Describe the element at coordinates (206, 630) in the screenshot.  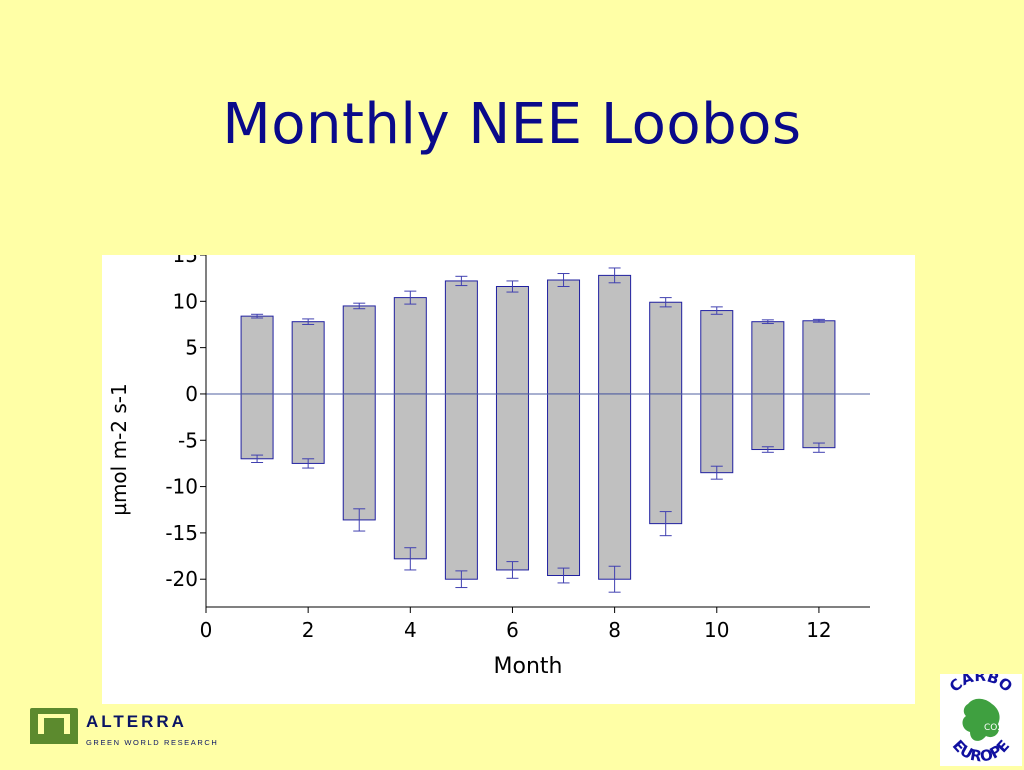
I see `x-tick-label: 0` at that location.